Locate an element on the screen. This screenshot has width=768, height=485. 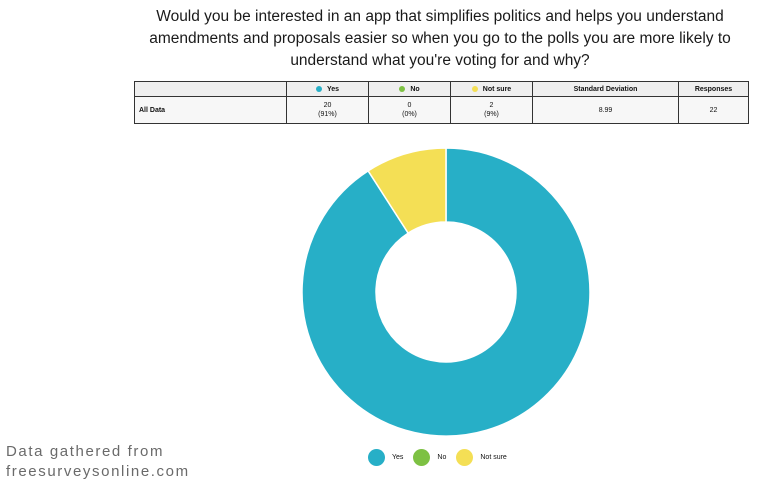
yes-dot-icon is located at coordinates (318, 88).